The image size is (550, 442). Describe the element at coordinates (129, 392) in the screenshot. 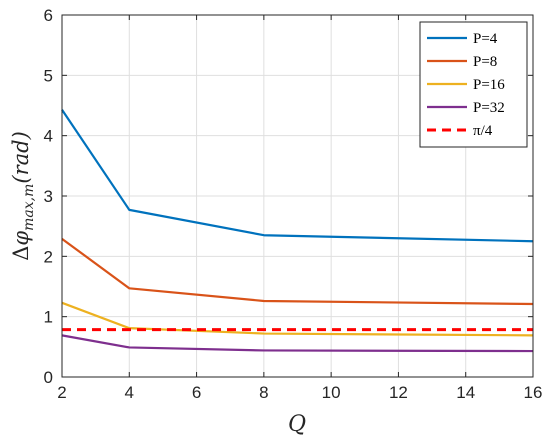

I see `x-tick-label: 4` at that location.